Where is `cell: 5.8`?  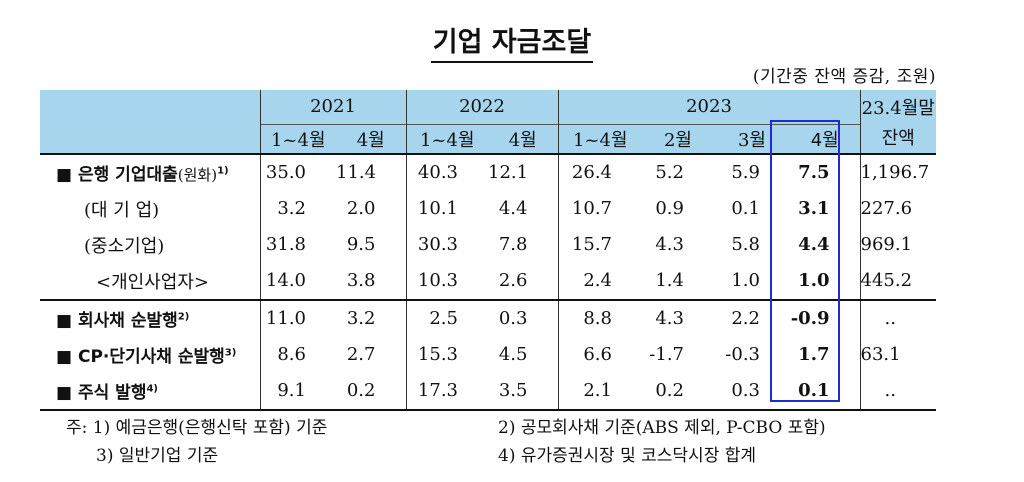
cell: 5.8 is located at coordinates (745, 244).